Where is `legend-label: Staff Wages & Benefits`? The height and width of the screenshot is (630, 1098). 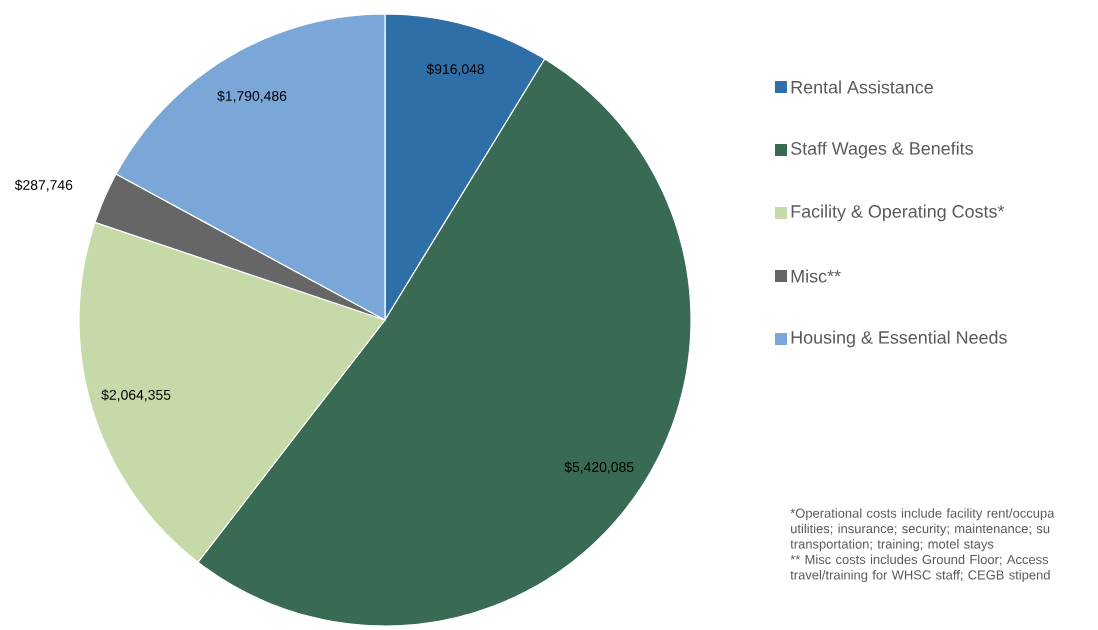 legend-label: Staff Wages & Benefits is located at coordinates (882, 150).